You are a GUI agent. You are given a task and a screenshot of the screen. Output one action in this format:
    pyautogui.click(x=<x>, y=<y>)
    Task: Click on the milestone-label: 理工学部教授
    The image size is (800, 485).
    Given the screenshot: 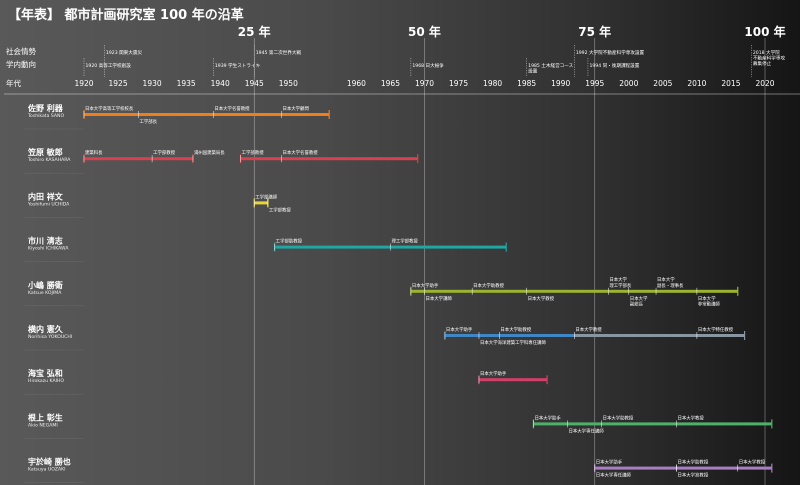 What is the action you would take?
    pyautogui.click(x=404, y=241)
    